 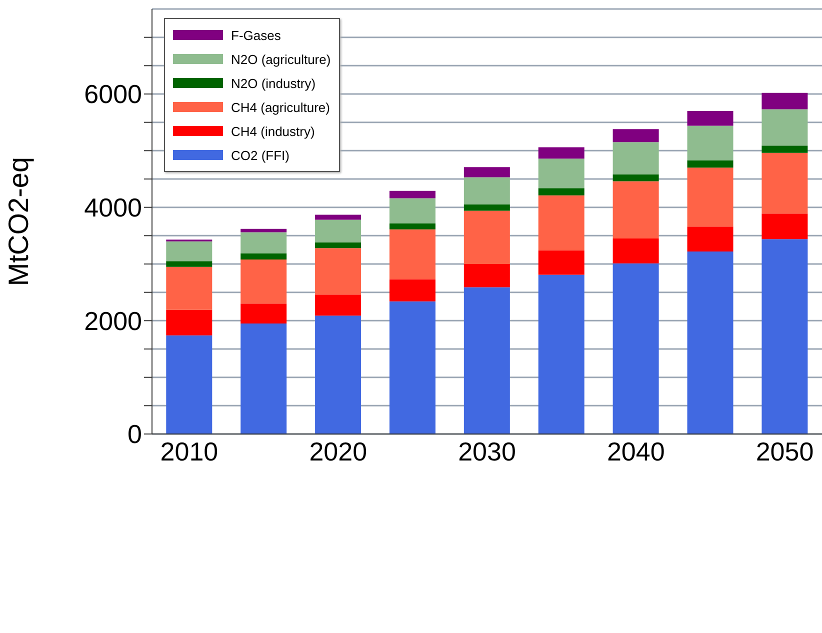 What do you see at coordinates (281, 59) in the screenshot?
I see `legend-label: N2O (agriculture)` at bounding box center [281, 59].